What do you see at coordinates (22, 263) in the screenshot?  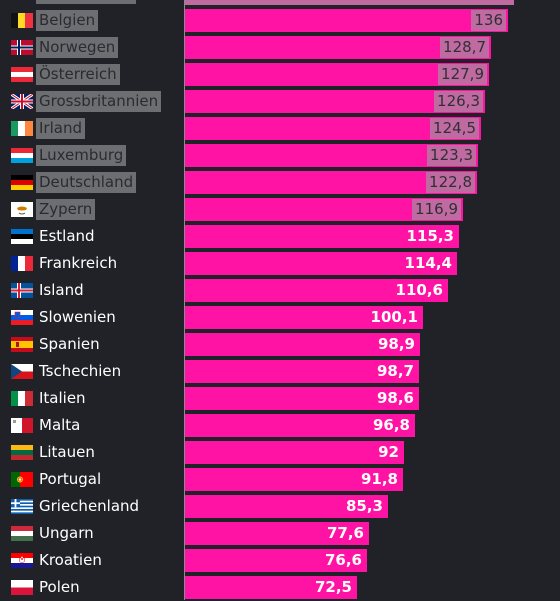 I see `flag-france-icon` at bounding box center [22, 263].